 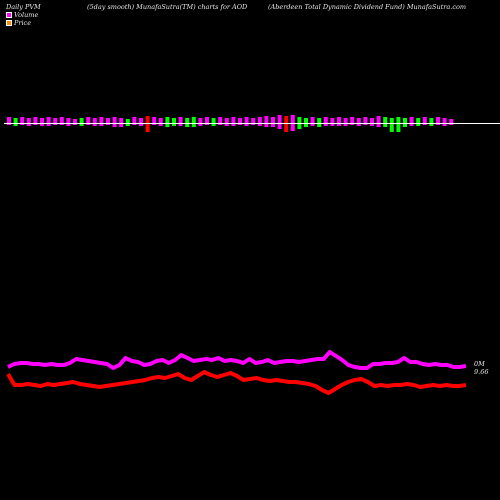 I want to click on legend-price-label: Price, so click(x=23, y=23).